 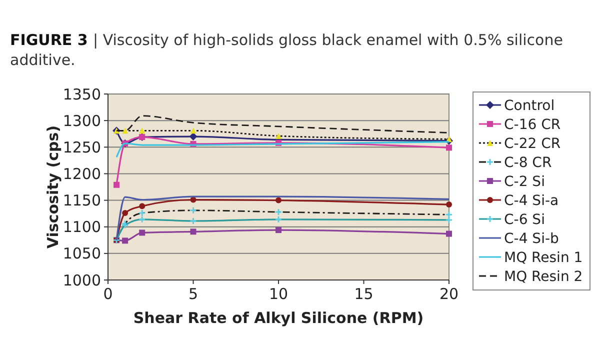 What do you see at coordinates (81, 227) in the screenshot?
I see `y-tick-label: 1100` at bounding box center [81, 227].